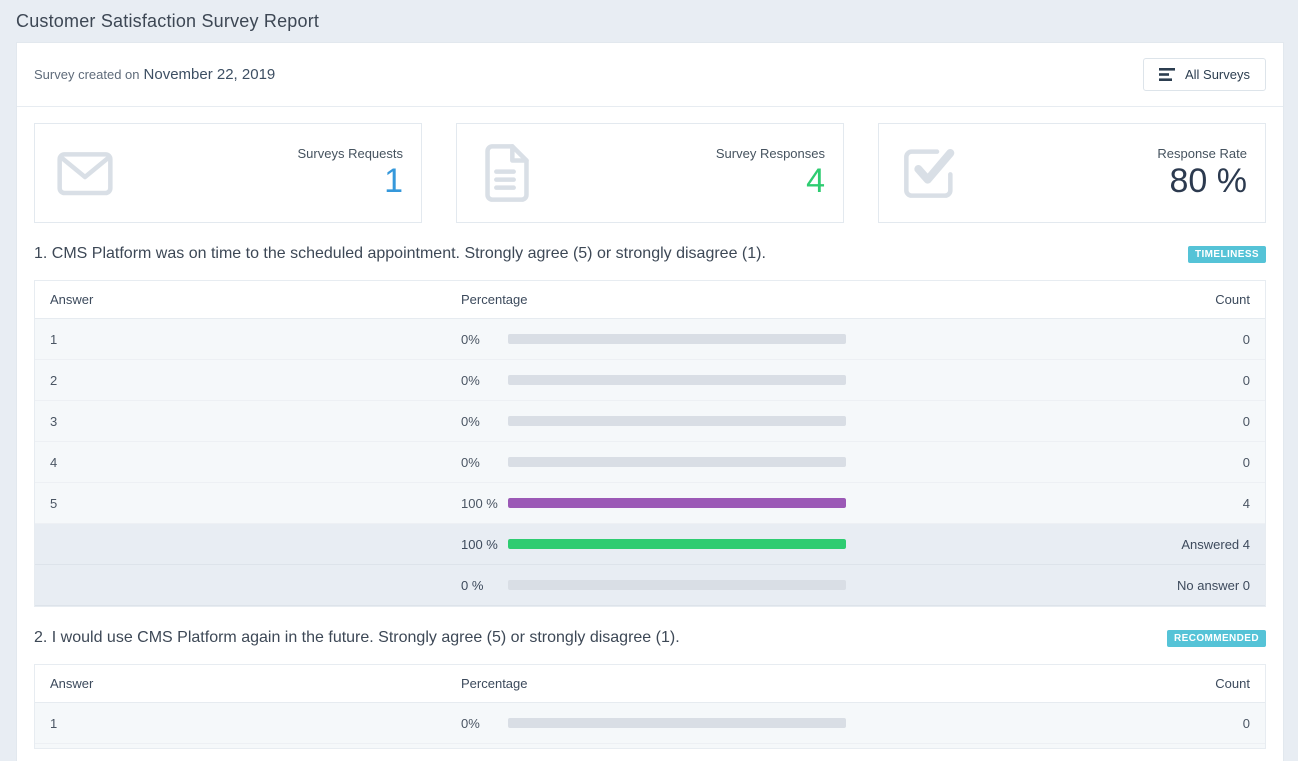 Image resolution: width=1298 pixels, height=761 pixels. Describe the element at coordinates (815, 180) in the screenshot. I see `stat-value: 4` at that location.